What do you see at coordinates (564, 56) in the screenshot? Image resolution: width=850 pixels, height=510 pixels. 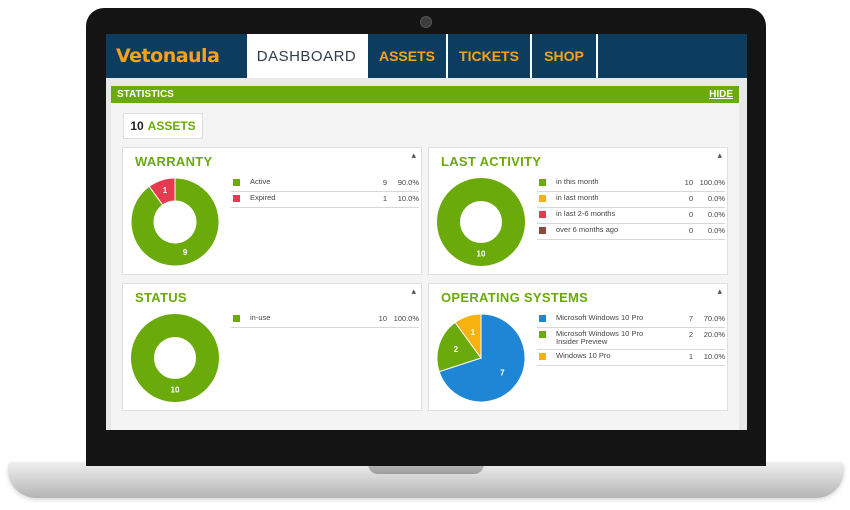 I see `tab-shop: SHOP` at bounding box center [564, 56].